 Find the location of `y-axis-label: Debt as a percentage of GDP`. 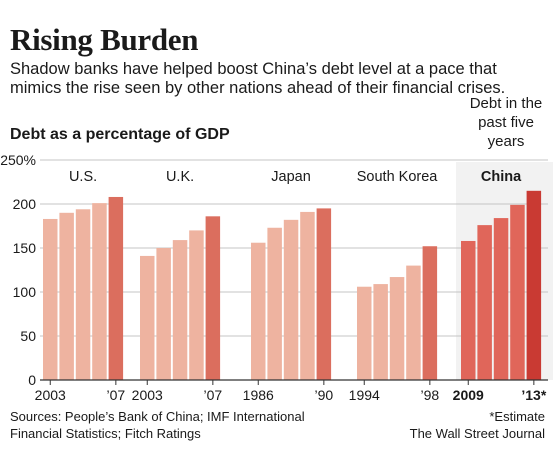

y-axis-label: Debt as a percentage of GDP is located at coordinates (120, 134).